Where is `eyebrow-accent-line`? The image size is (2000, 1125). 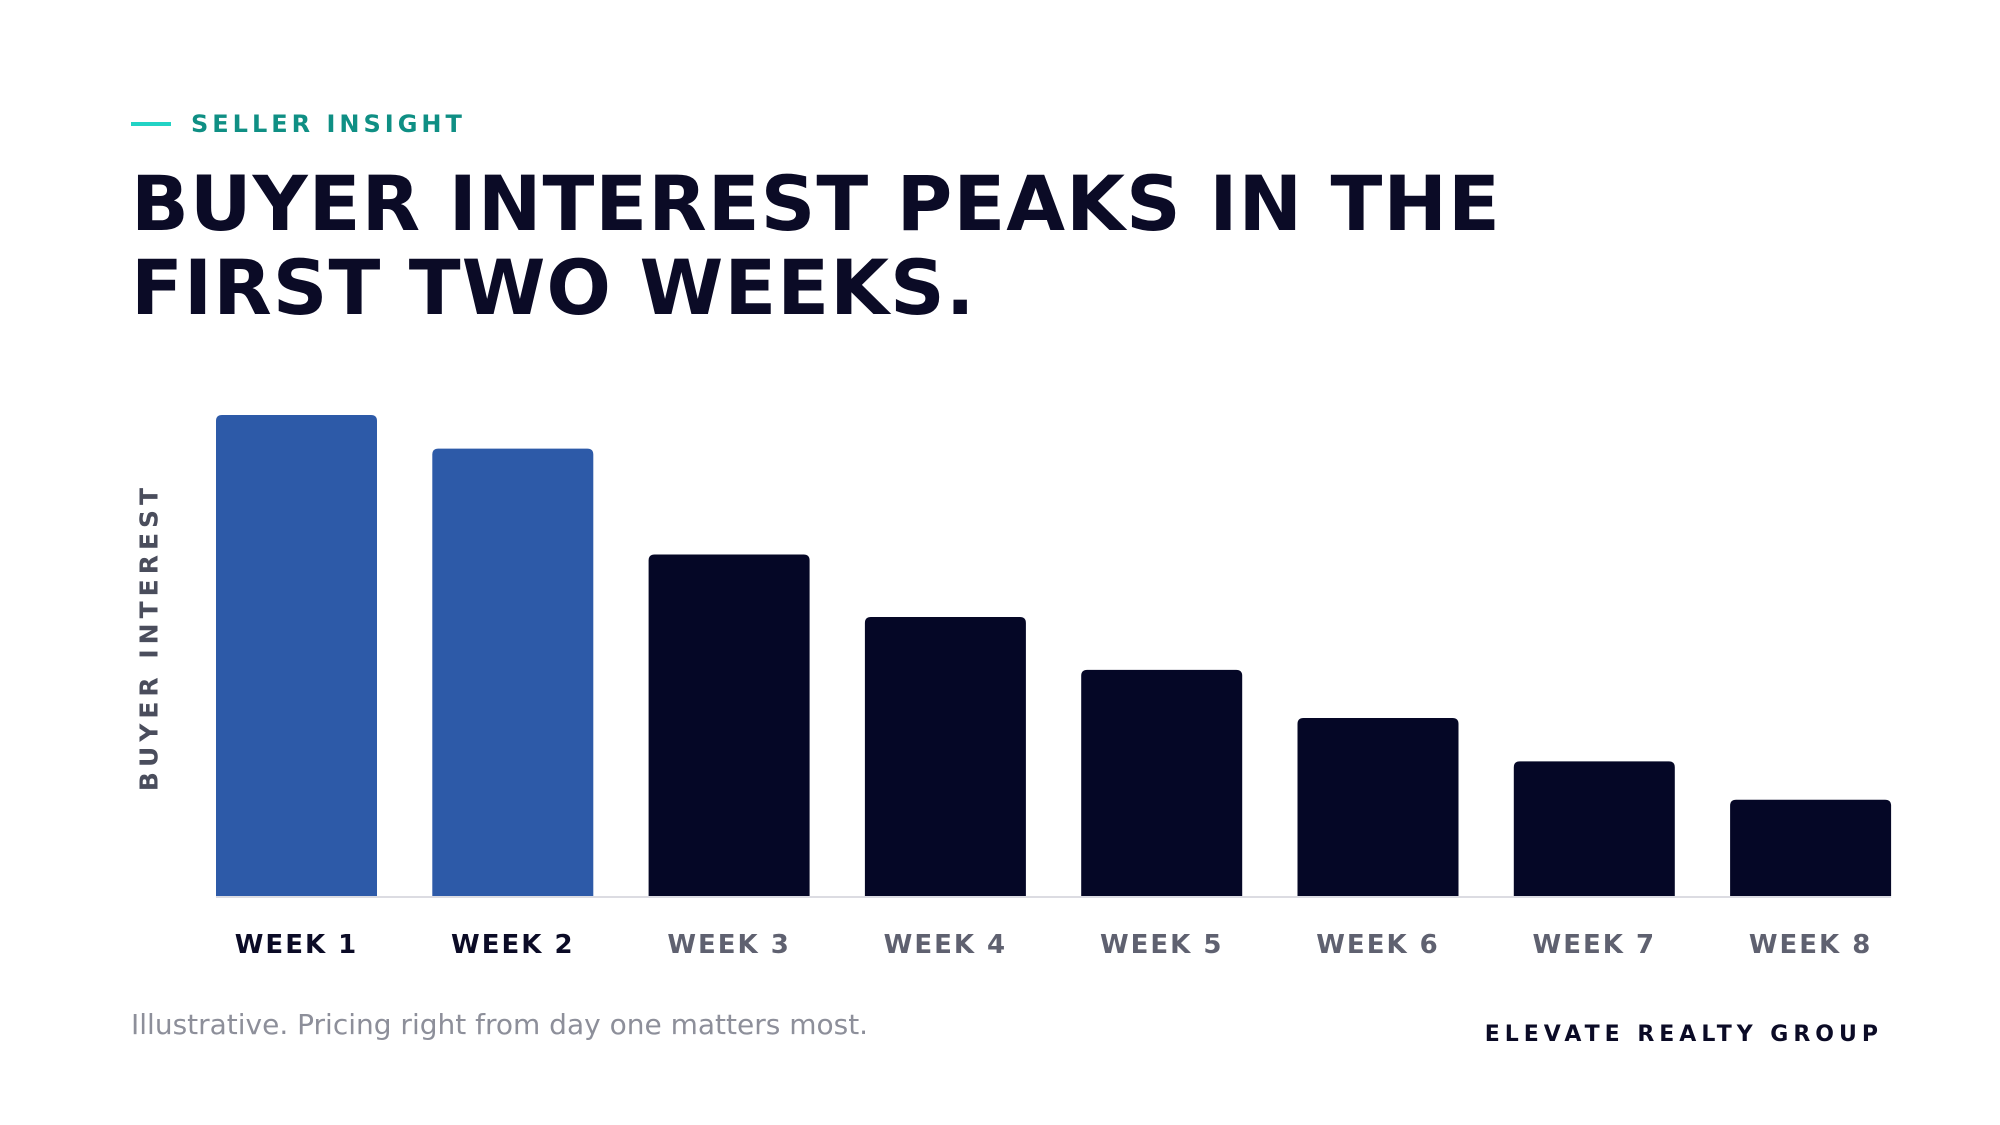 eyebrow-accent-line is located at coordinates (151, 124).